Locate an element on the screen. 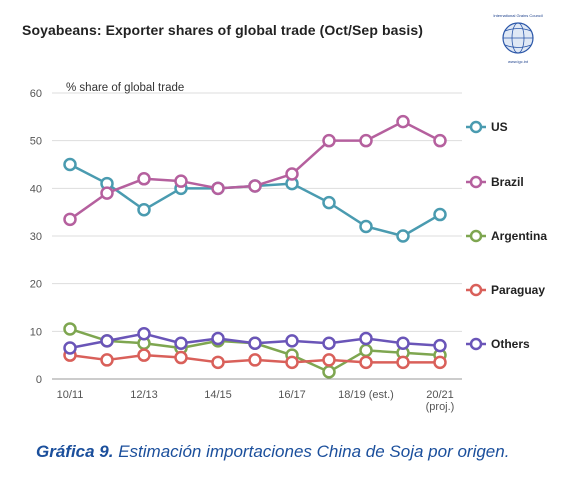 The width and height of the screenshot is (563, 500). y-axis-label: % share of global trade is located at coordinates (125, 88).